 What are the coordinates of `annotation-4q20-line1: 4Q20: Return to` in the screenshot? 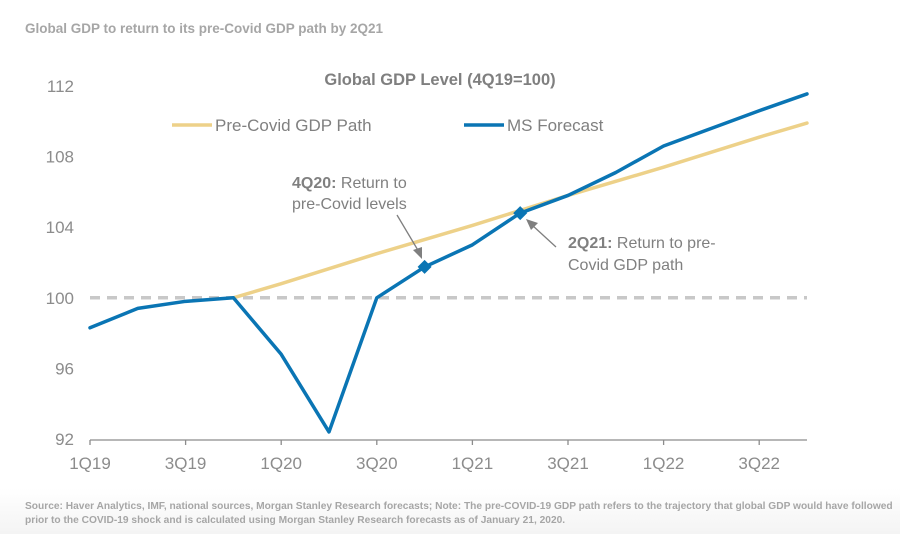 It's located at (349, 183).